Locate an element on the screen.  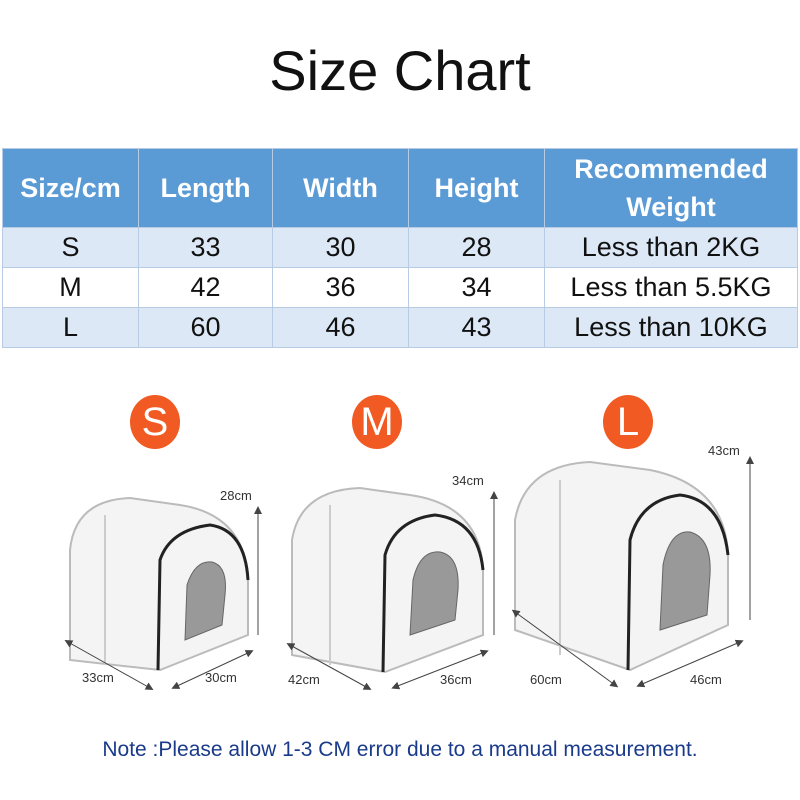
height-label-m: 34cm is located at coordinates (468, 480).